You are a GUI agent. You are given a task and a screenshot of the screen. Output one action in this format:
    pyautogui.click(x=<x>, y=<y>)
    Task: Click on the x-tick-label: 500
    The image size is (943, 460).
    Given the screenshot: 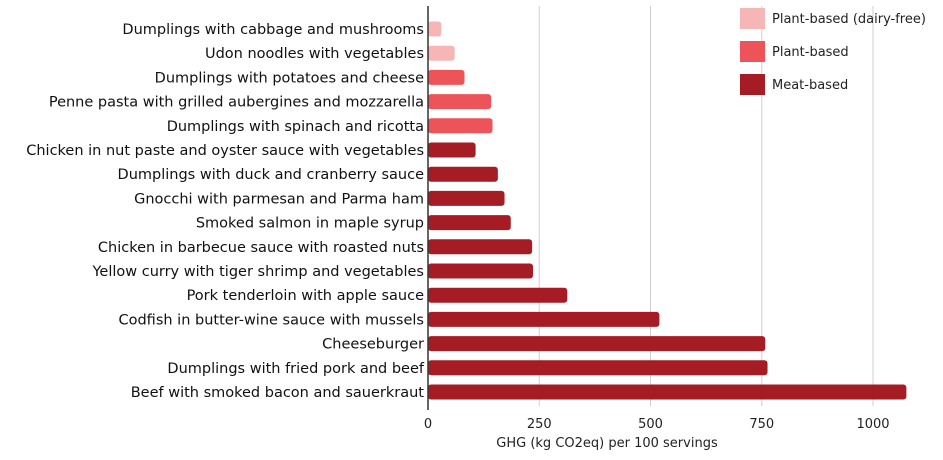 What is the action you would take?
    pyautogui.click(x=650, y=424)
    